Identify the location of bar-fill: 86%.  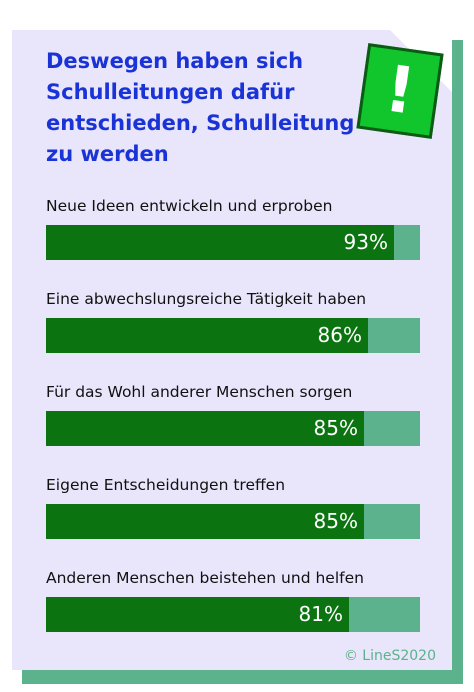
(207, 335).